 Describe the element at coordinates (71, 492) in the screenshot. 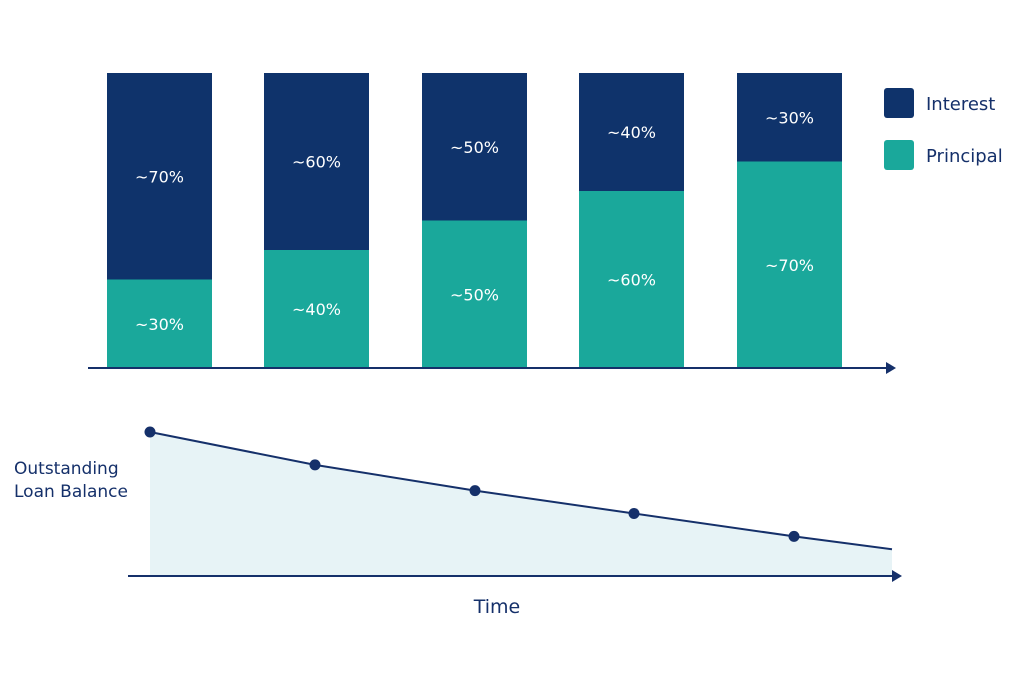

I see `y-axis-label-line-2: Loan Balance` at that location.